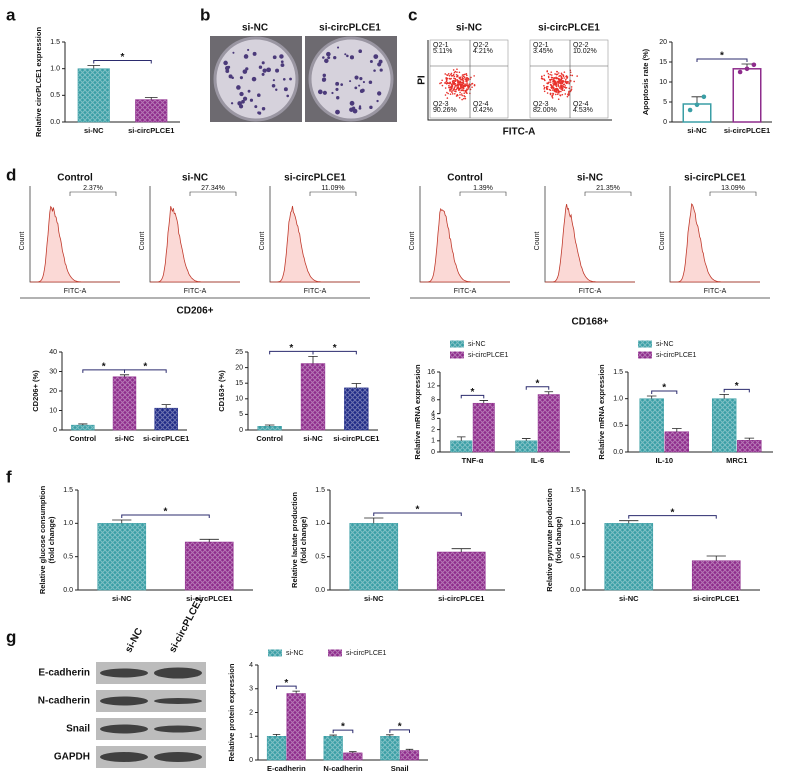  I want to click on quadrant-name: Q2-1, so click(541, 45).